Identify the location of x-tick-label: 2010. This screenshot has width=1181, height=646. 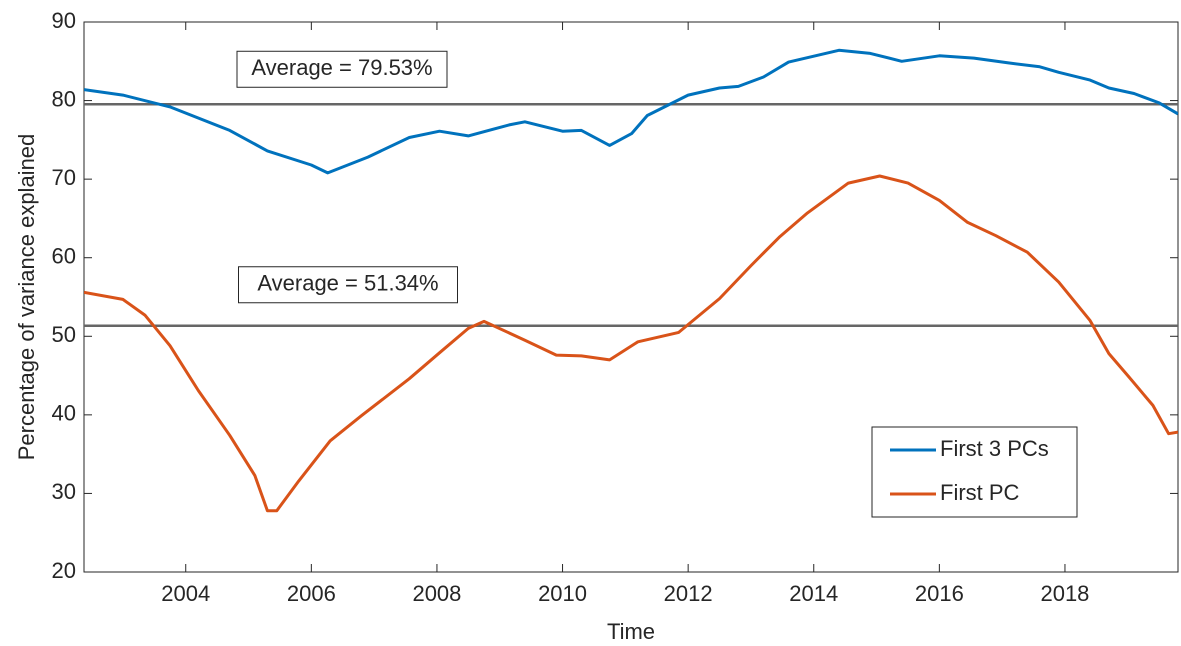
(562, 593).